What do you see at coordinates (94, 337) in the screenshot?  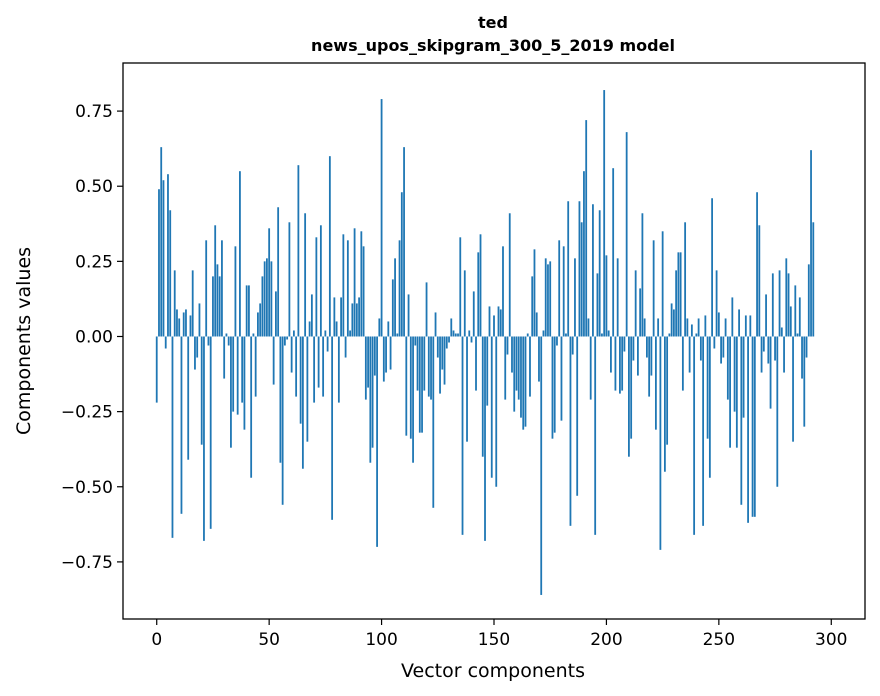 I see `y-tick-label: 0.00` at bounding box center [94, 337].